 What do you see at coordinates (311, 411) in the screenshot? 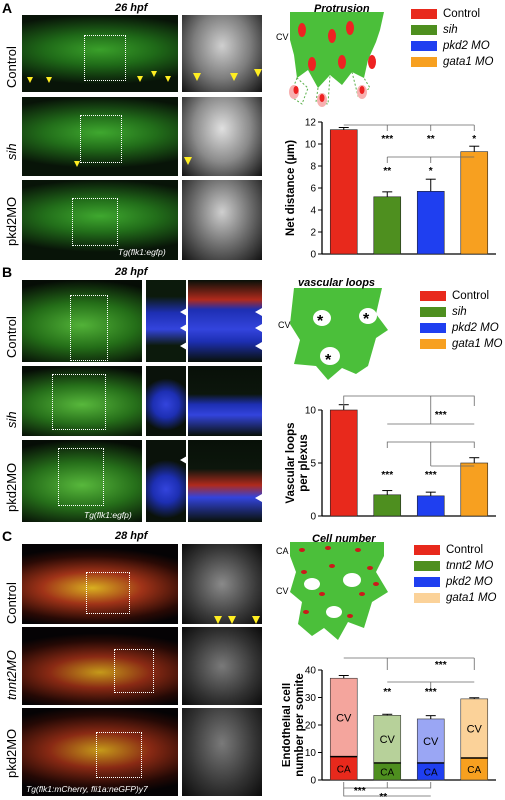
I see `y-tick-label: 10` at bounding box center [311, 411].